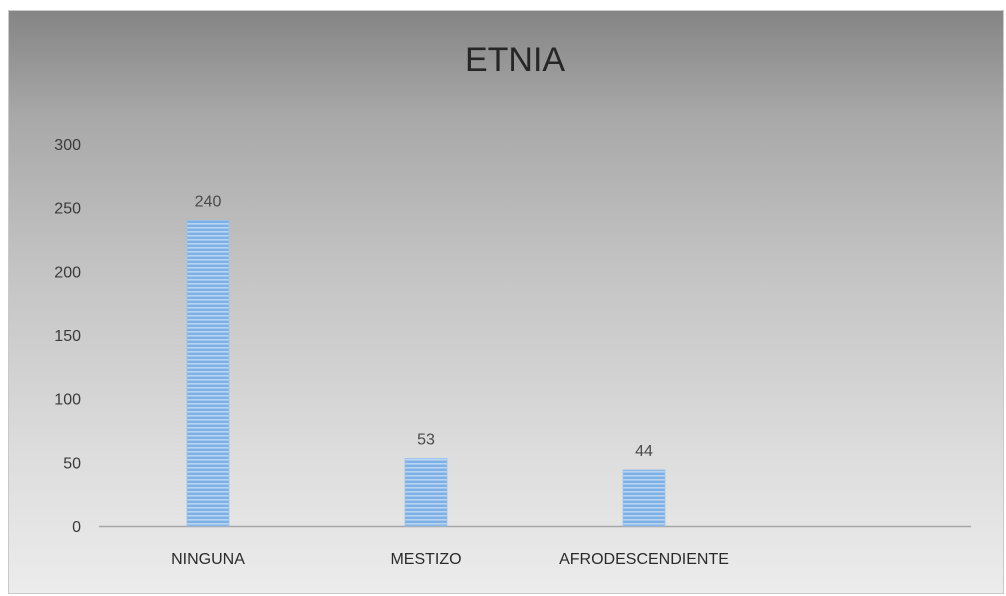 The height and width of the screenshot is (596, 1006). What do you see at coordinates (426, 492) in the screenshot?
I see `bar-mestizo` at bounding box center [426, 492].